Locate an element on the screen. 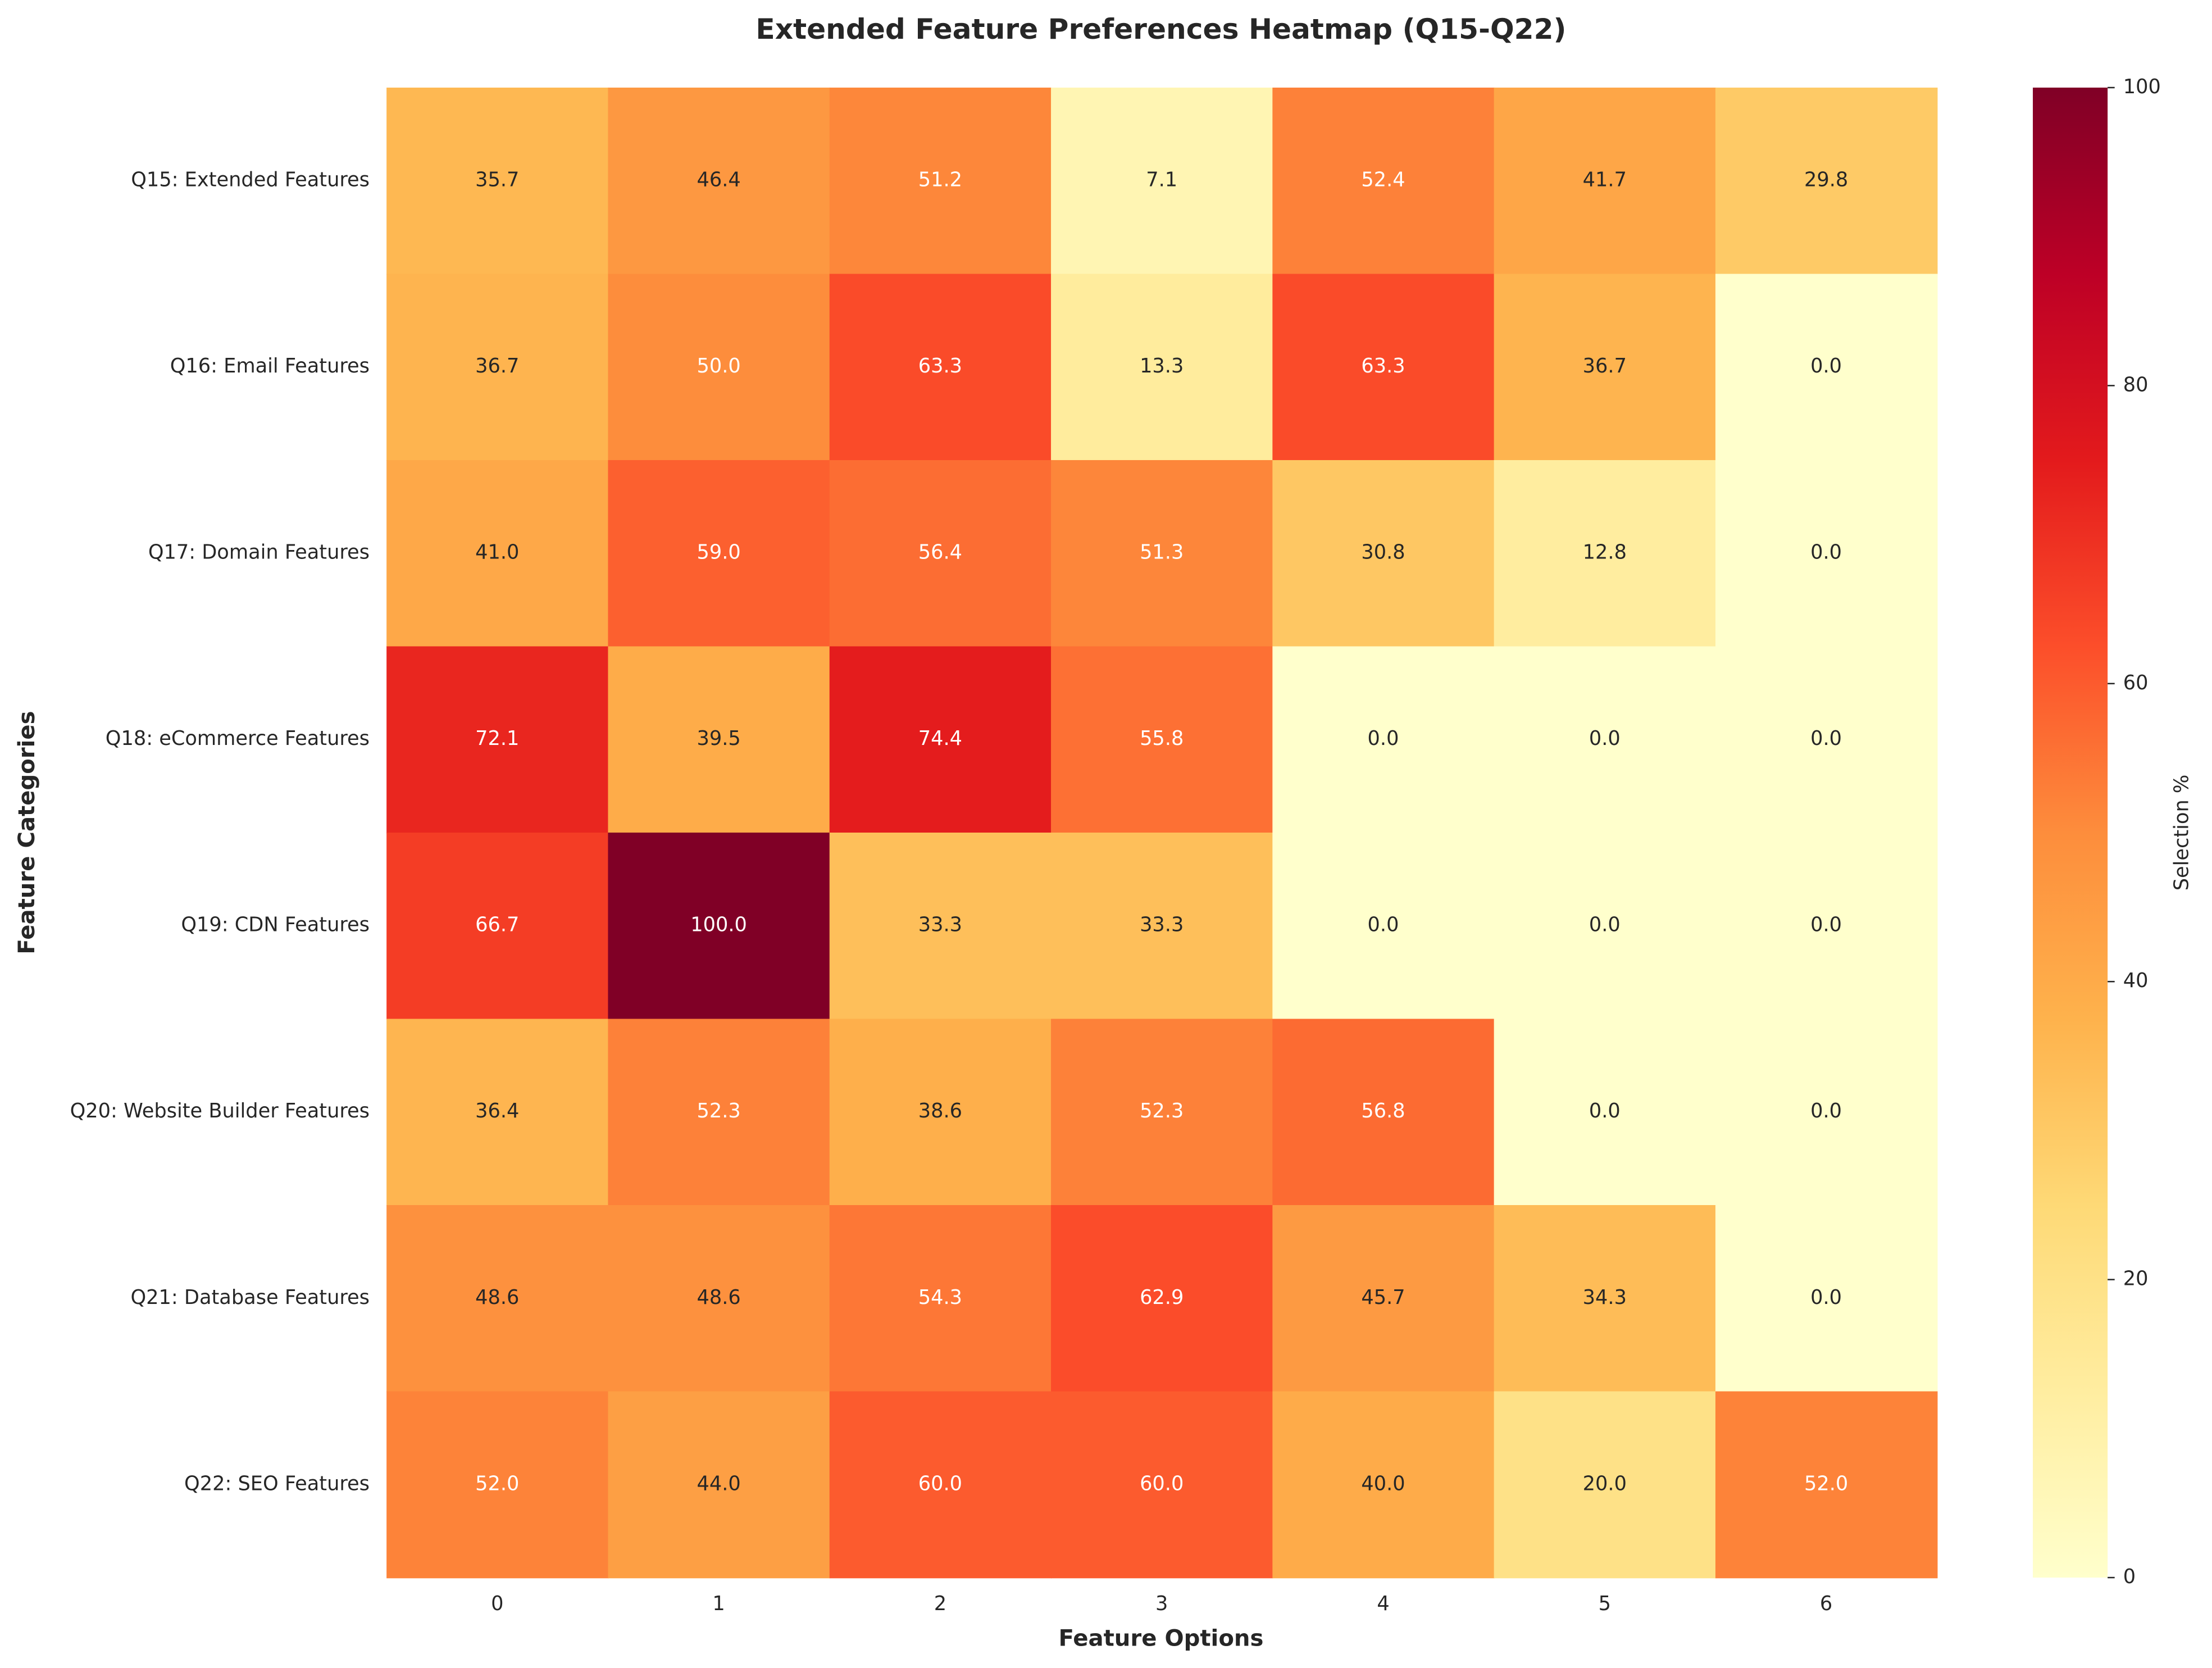 The width and height of the screenshot is (2212, 1668). cell-label: 51.2 is located at coordinates (940, 180).